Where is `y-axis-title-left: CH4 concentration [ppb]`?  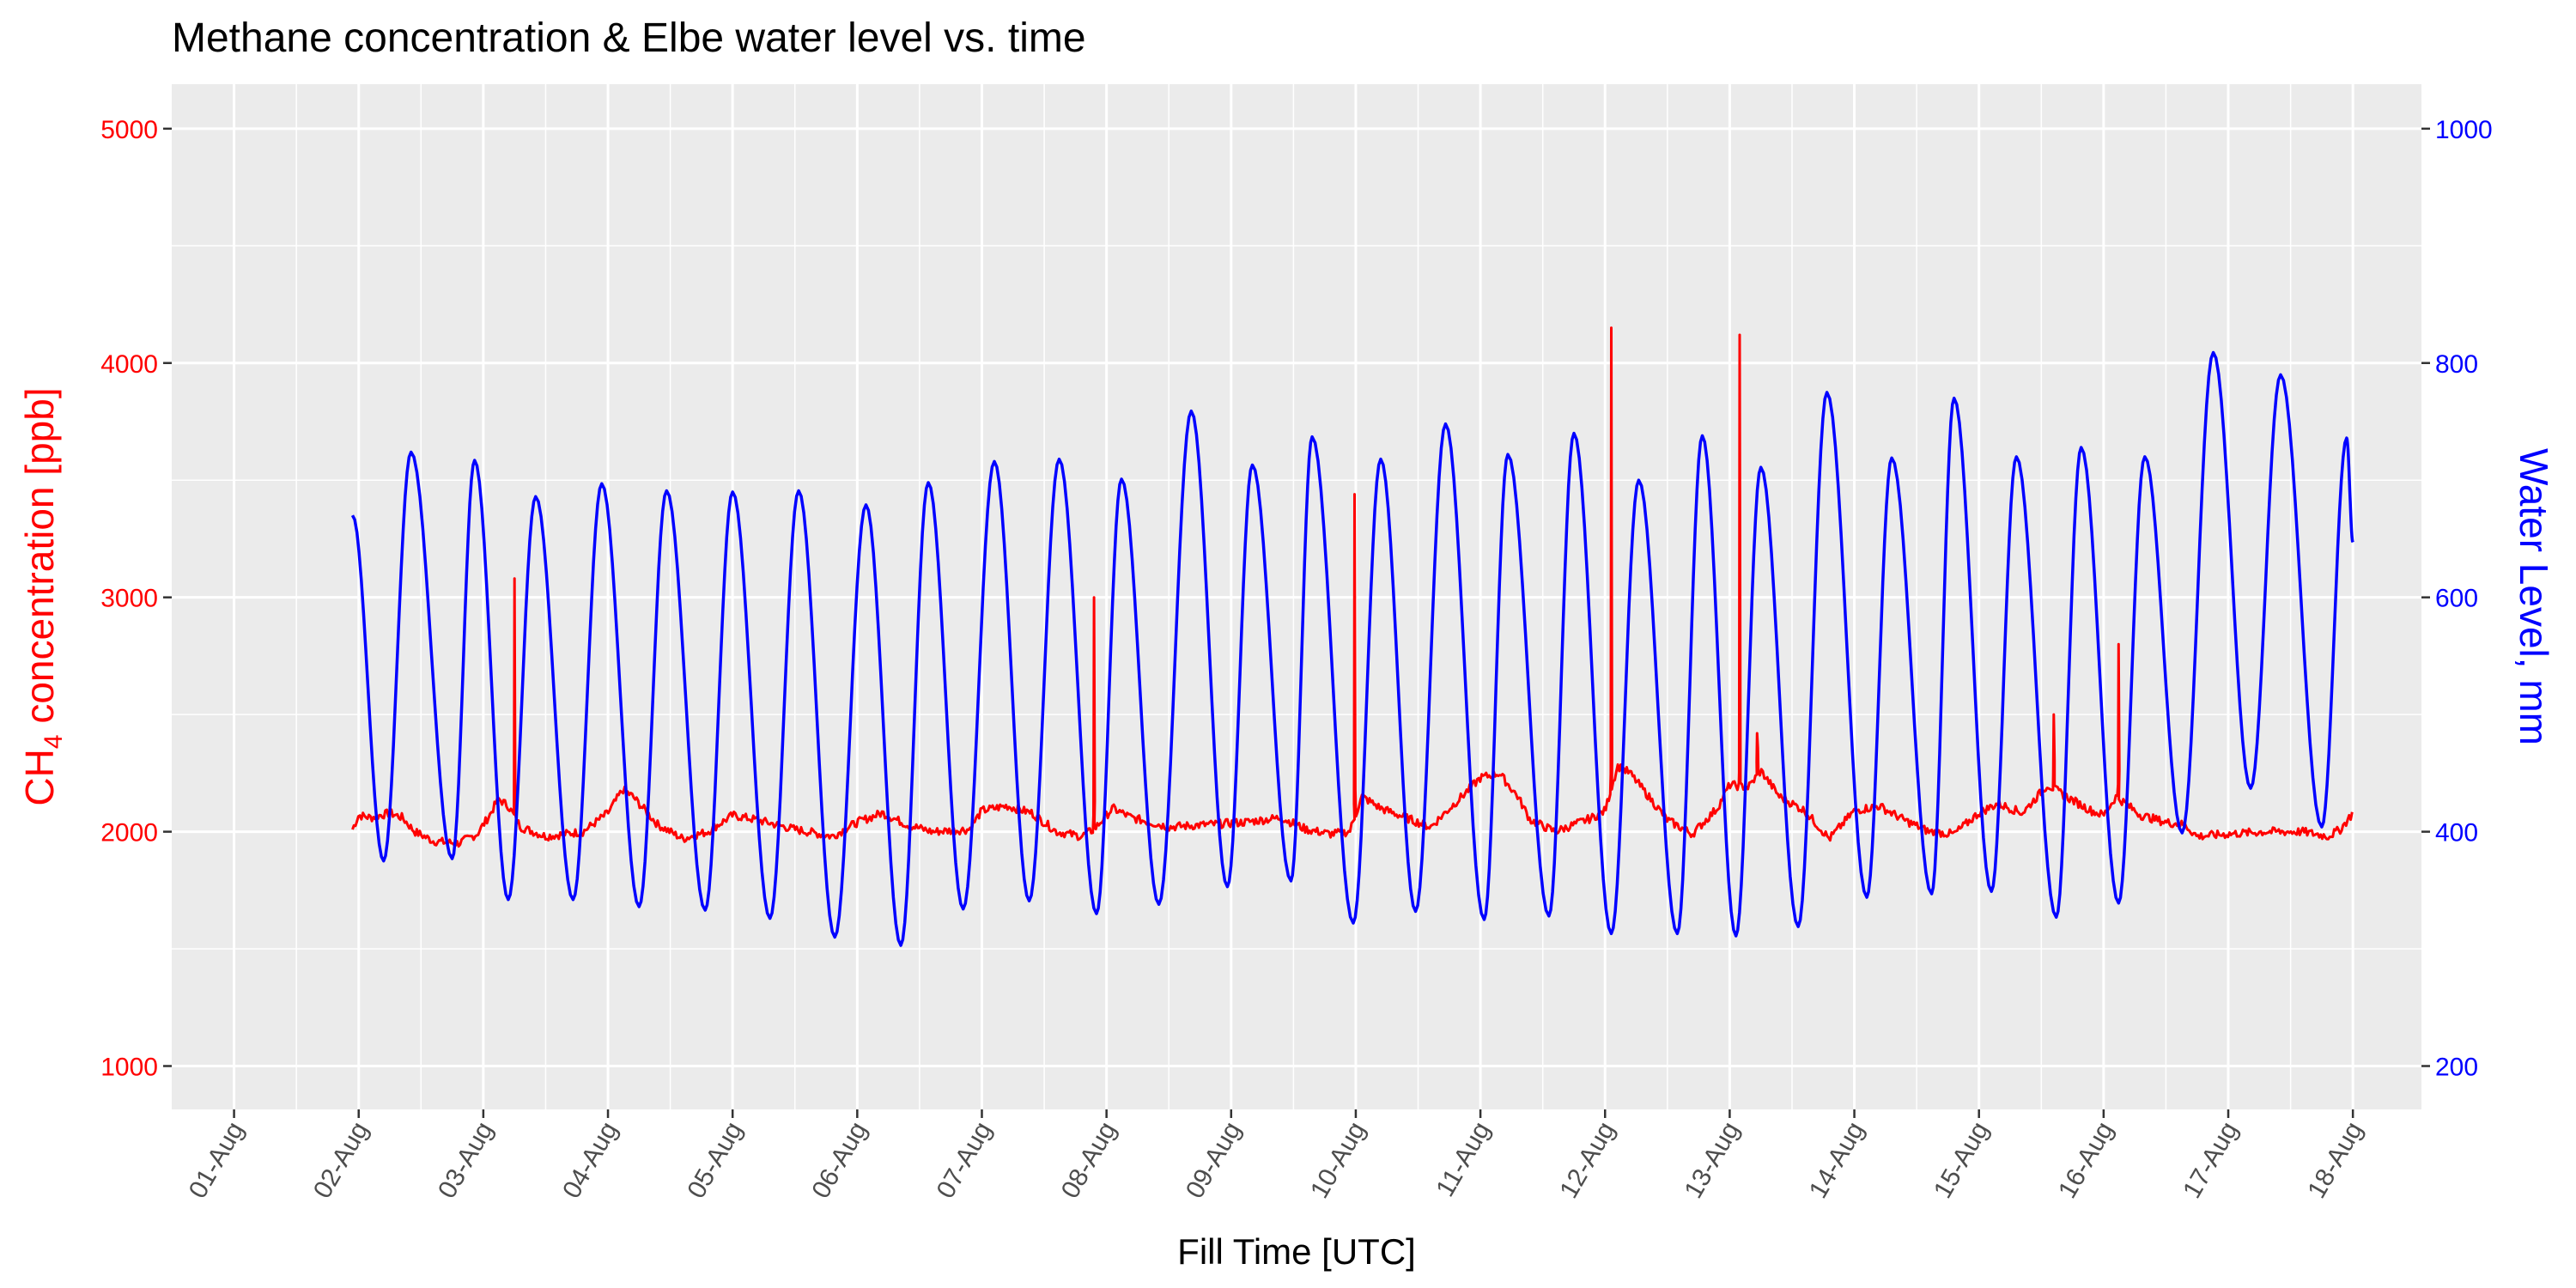
y-axis-title-left: CH4 concentration [ppb] is located at coordinates (42, 596).